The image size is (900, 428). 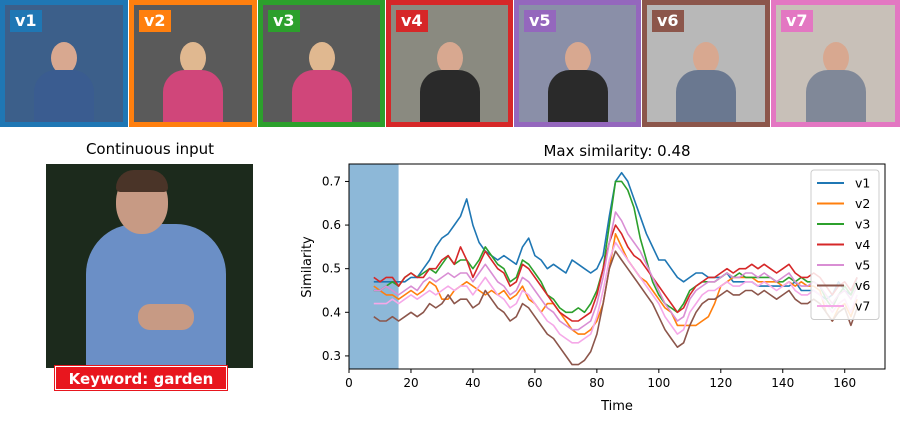 I want to click on thumbnail-label: v2, so click(x=155, y=21).